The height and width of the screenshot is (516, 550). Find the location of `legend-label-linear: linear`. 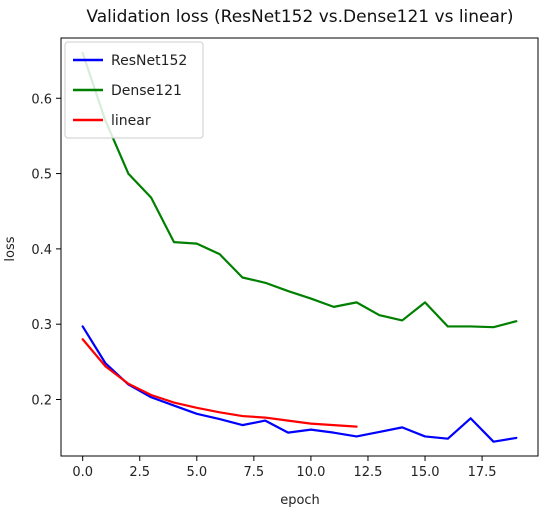

legend-label-linear: linear is located at coordinates (131, 121).